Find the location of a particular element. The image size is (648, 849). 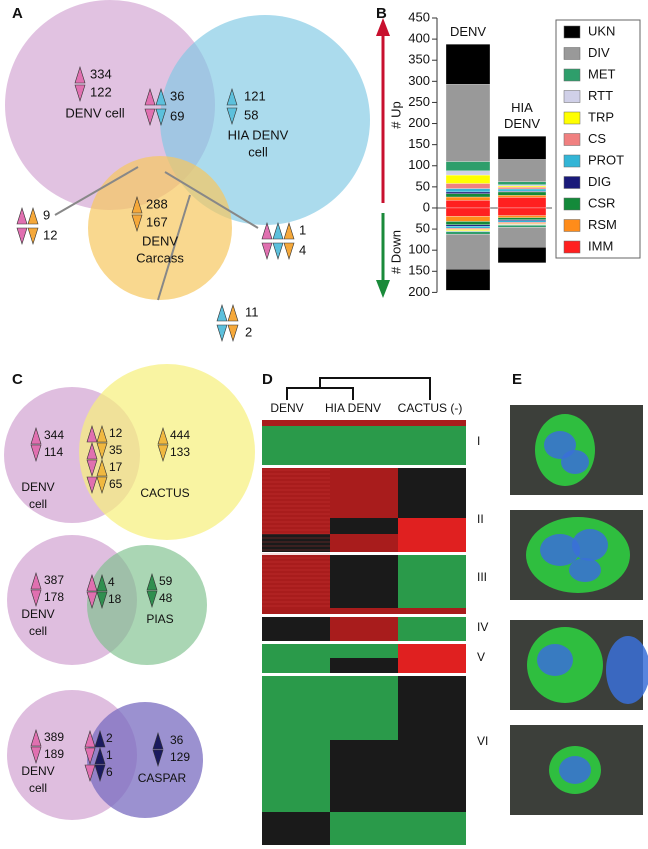

up-count: 288 is located at coordinates (157, 203).